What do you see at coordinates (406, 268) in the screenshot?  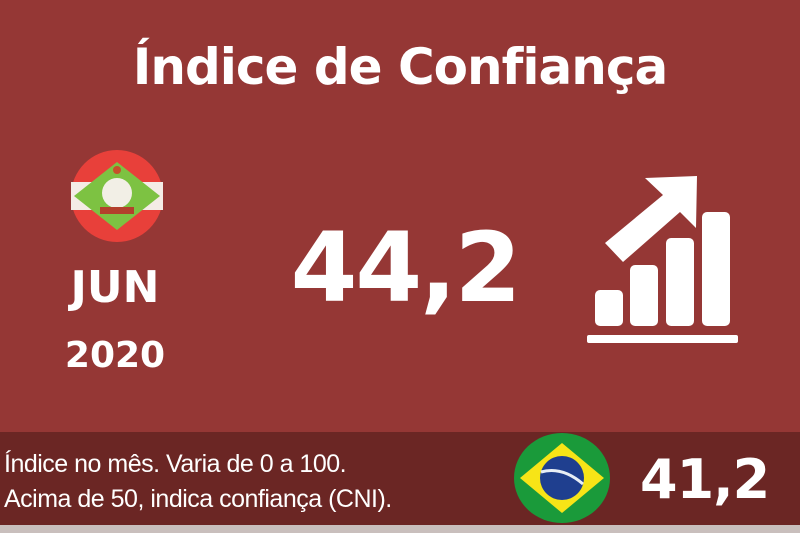 I see `state-index-value: 44,2` at bounding box center [406, 268].